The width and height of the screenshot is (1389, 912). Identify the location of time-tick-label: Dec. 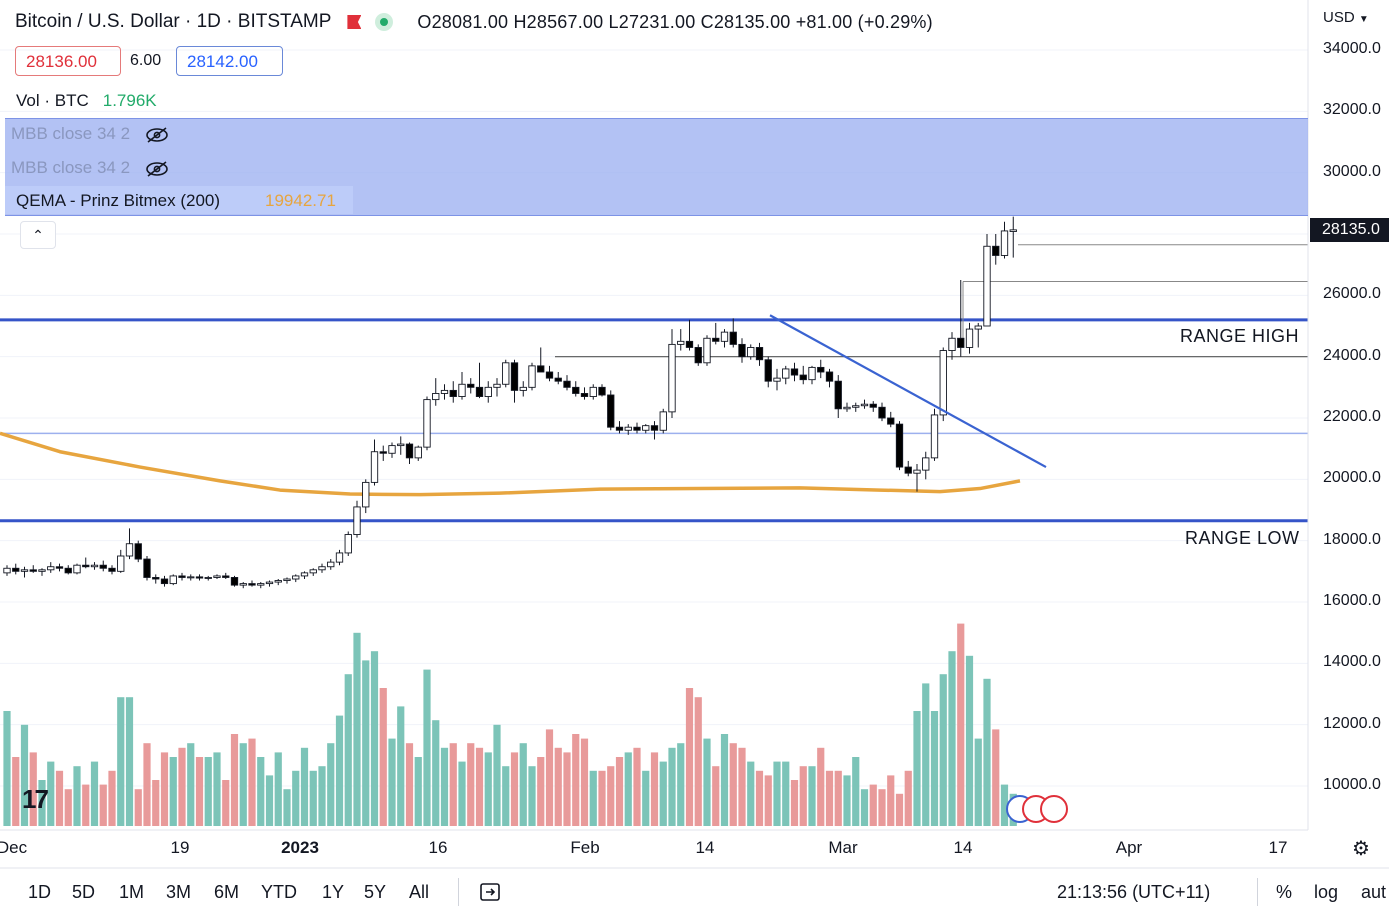
(14, 847).